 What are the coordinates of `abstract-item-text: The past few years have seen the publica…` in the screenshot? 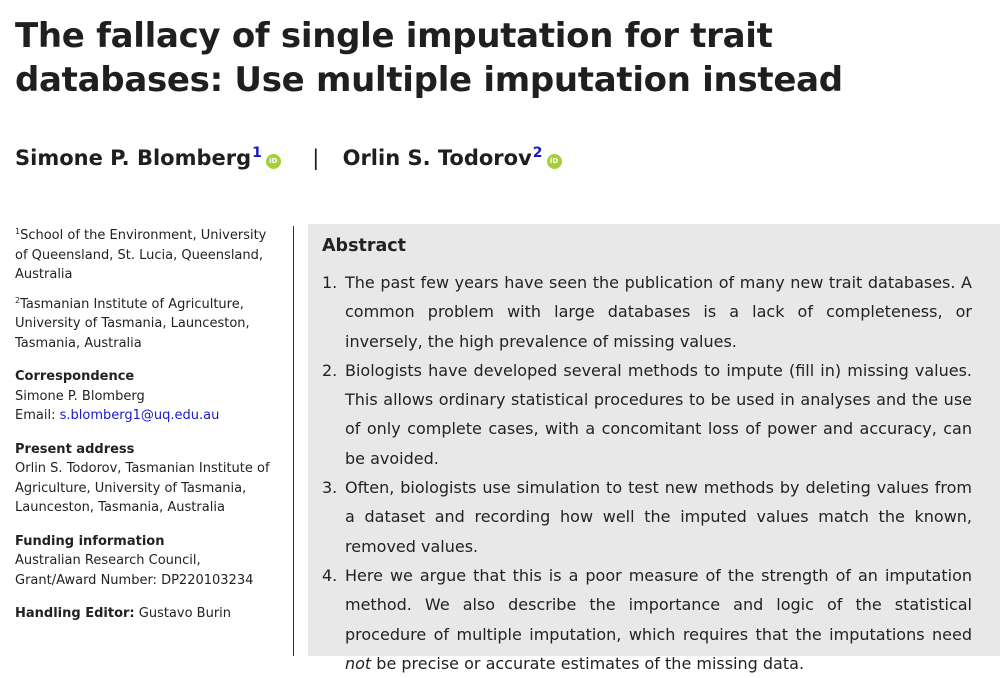 It's located at (658, 312).